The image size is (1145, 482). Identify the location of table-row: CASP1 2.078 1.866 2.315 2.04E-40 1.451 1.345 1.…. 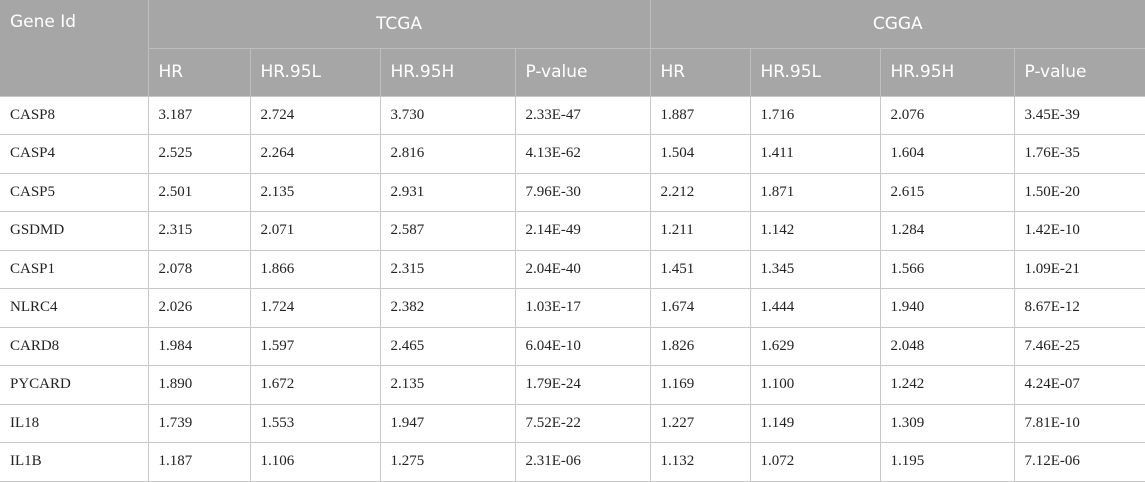
(572, 269).